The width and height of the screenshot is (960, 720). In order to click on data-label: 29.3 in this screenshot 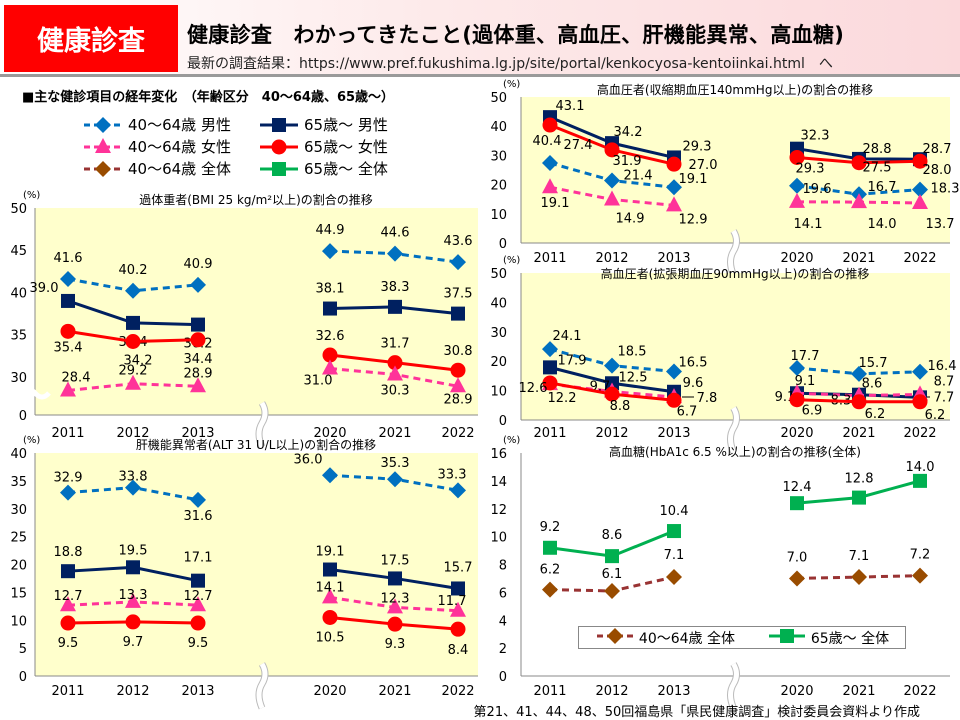, I will do `click(697, 146)`.